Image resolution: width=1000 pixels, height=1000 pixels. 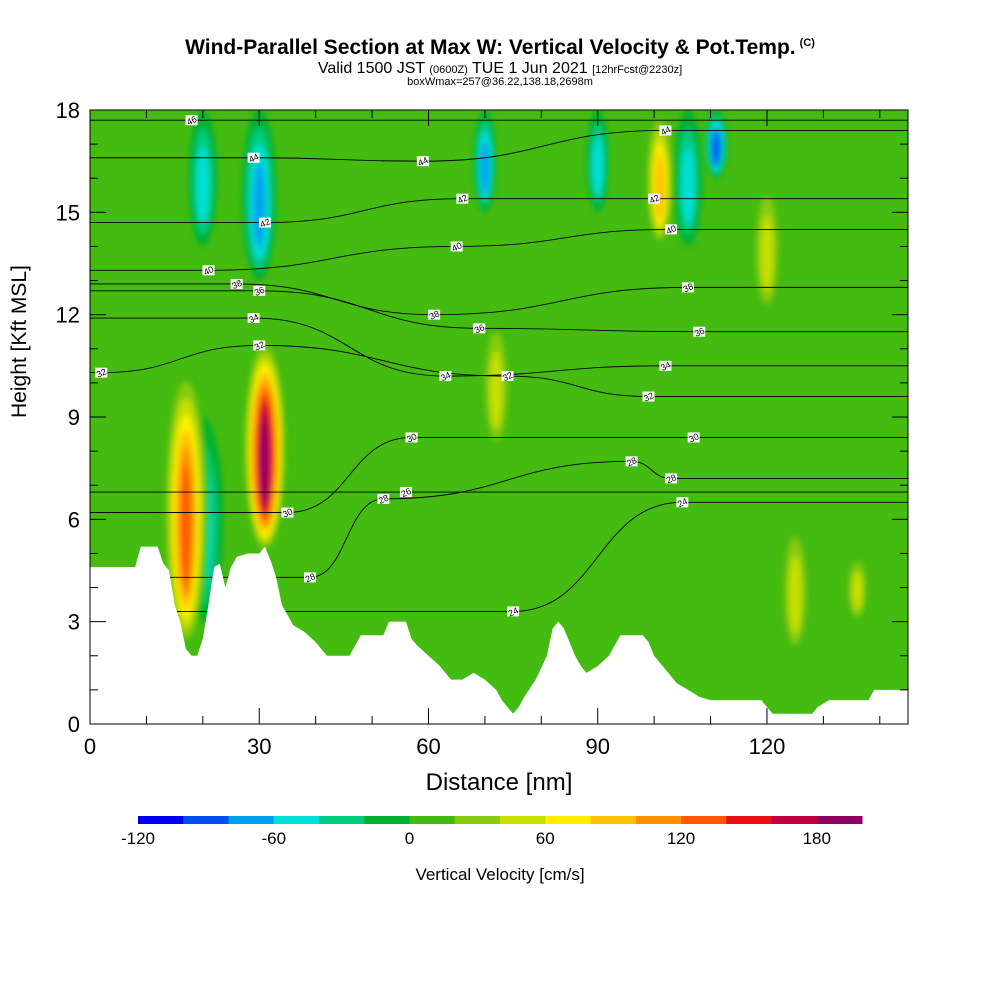 I want to click on y-tick-label: 12, so click(x=68, y=315).